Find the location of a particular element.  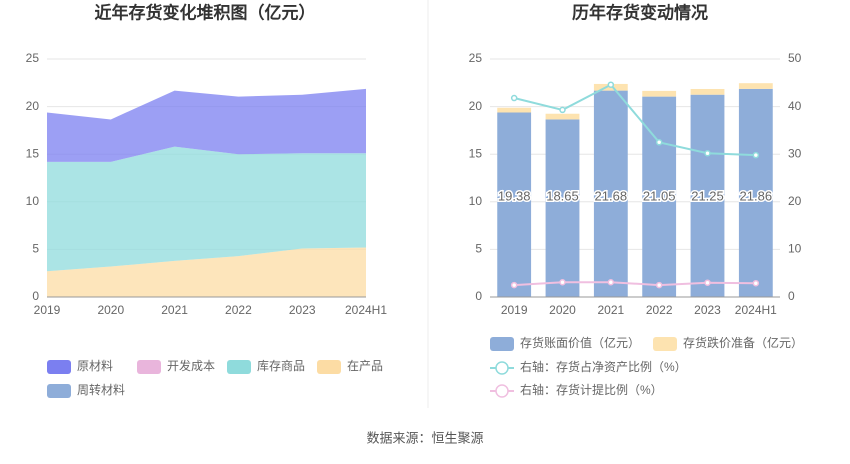

source: 数据来源：恒生聚源 is located at coordinates (424, 437).